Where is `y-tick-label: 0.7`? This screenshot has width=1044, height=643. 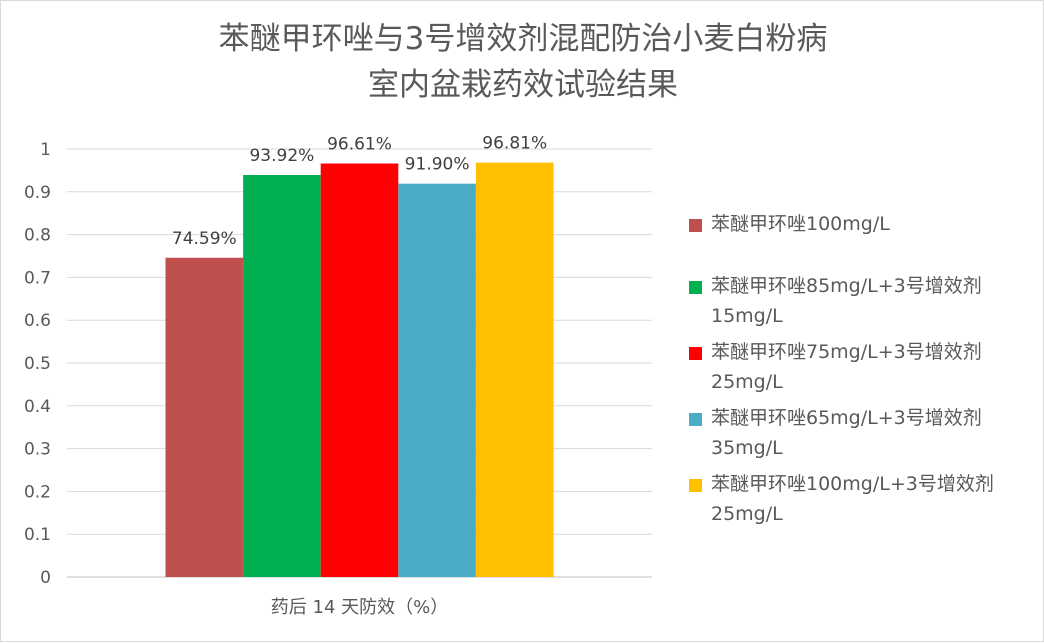 y-tick-label: 0.7 is located at coordinates (37, 278).